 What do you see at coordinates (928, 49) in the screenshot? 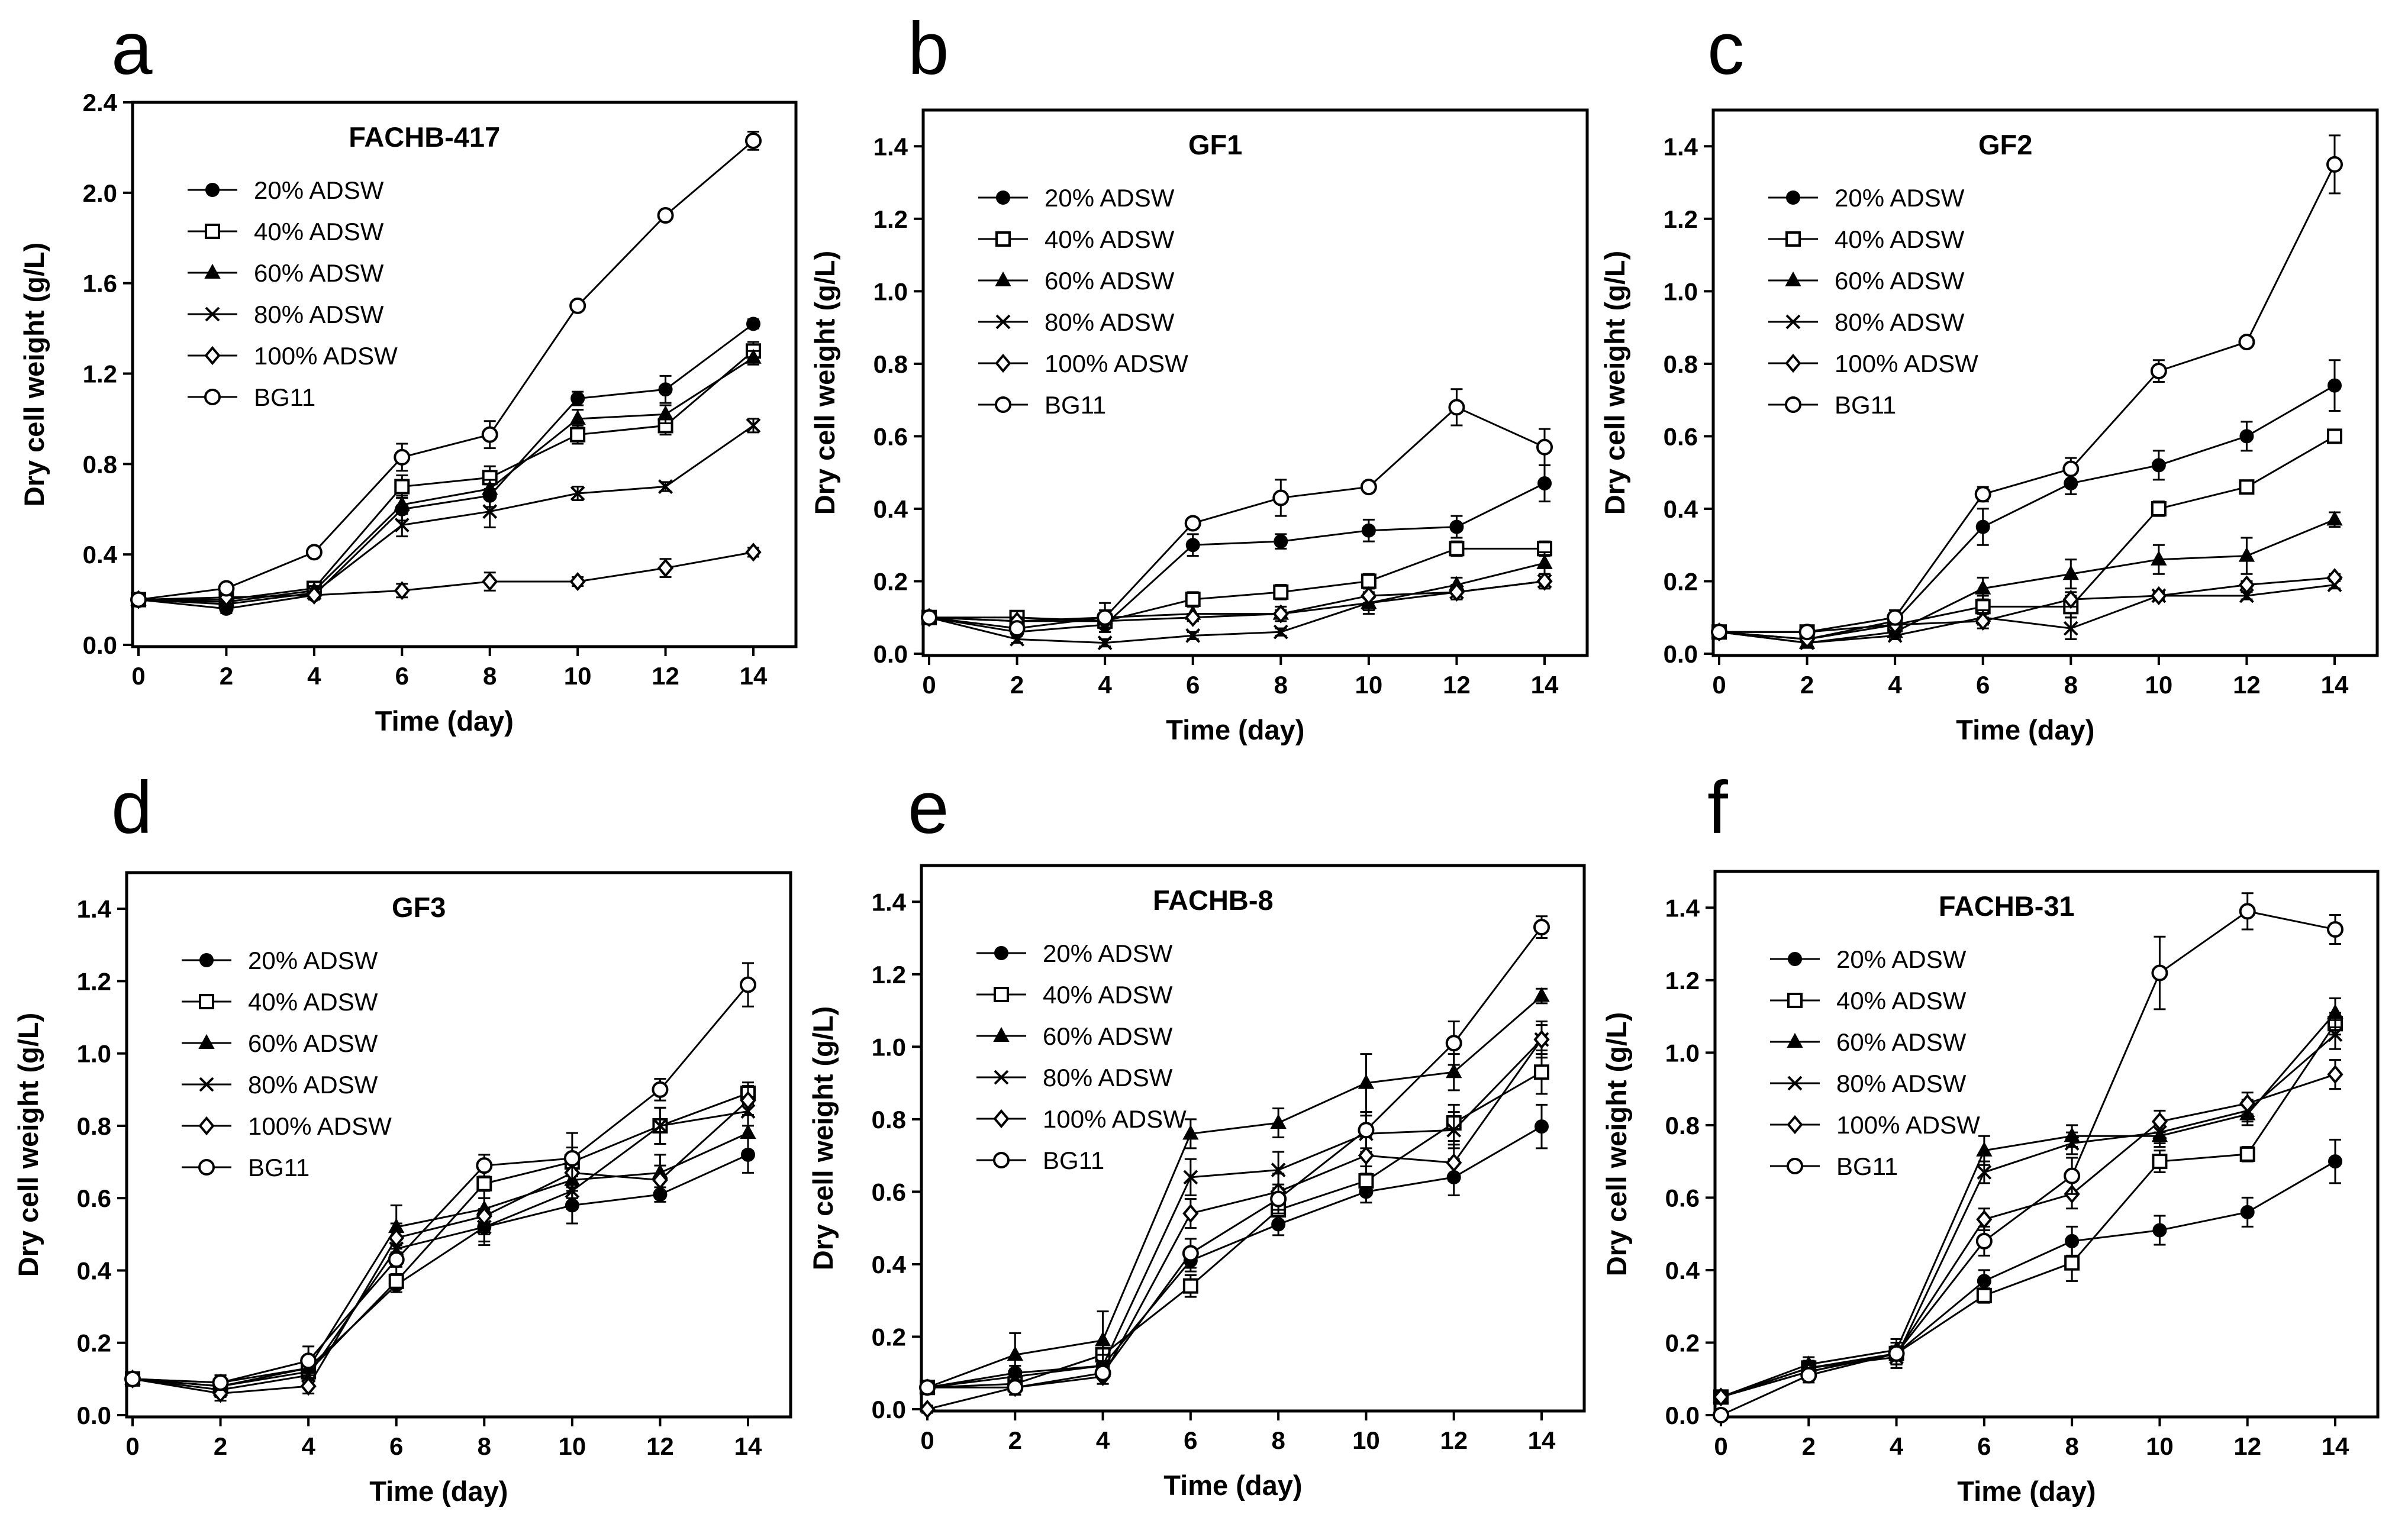
I see `panel-letter-b: b` at bounding box center [928, 49].